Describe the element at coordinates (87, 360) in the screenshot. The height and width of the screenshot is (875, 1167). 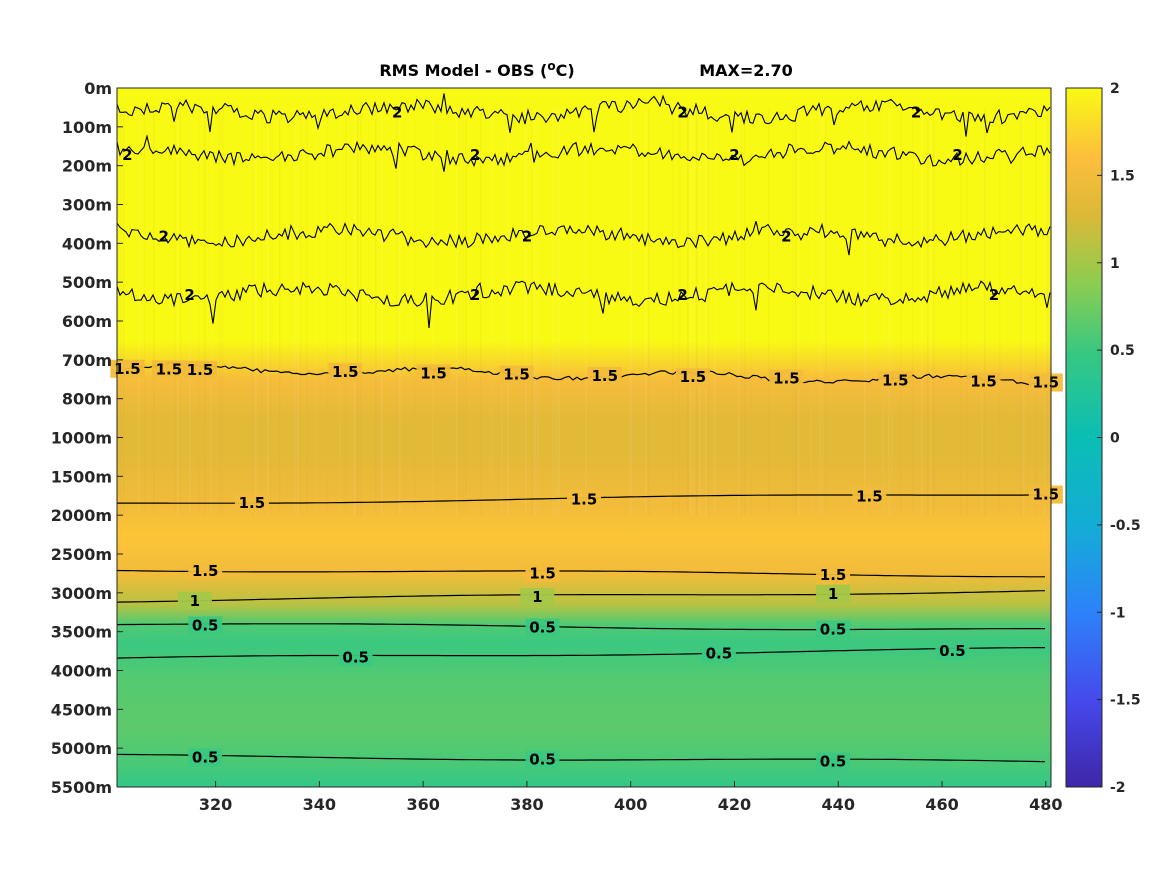
I see `y-tick-label: 700m` at that location.